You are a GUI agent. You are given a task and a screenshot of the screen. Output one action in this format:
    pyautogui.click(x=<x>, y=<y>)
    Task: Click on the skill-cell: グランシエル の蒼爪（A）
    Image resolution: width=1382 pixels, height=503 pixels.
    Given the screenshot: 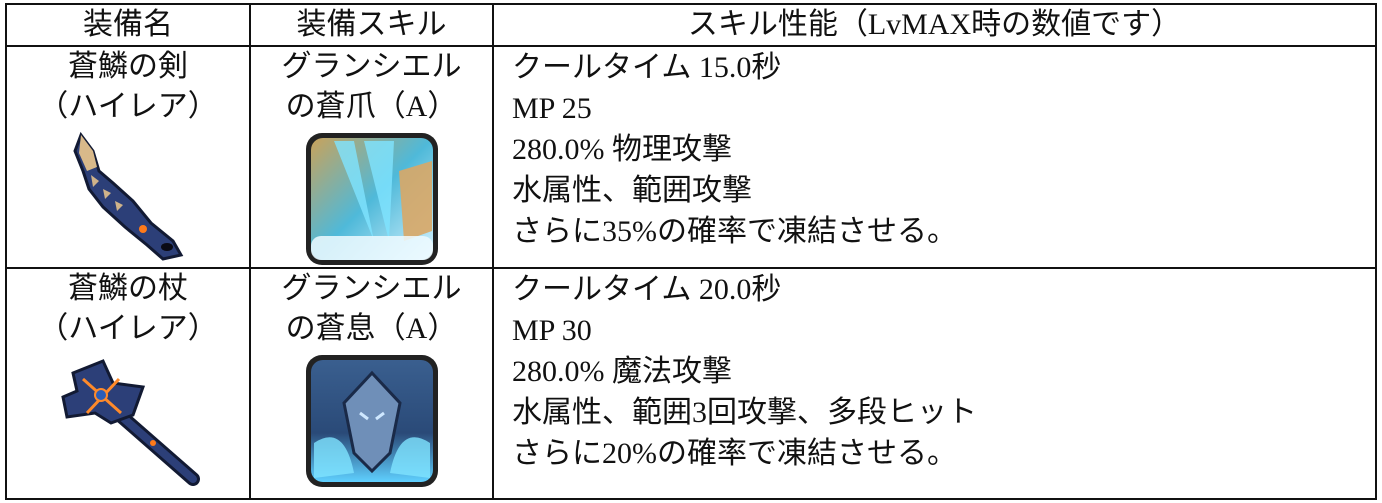 What is the action you would take?
    pyautogui.click(x=371, y=157)
    